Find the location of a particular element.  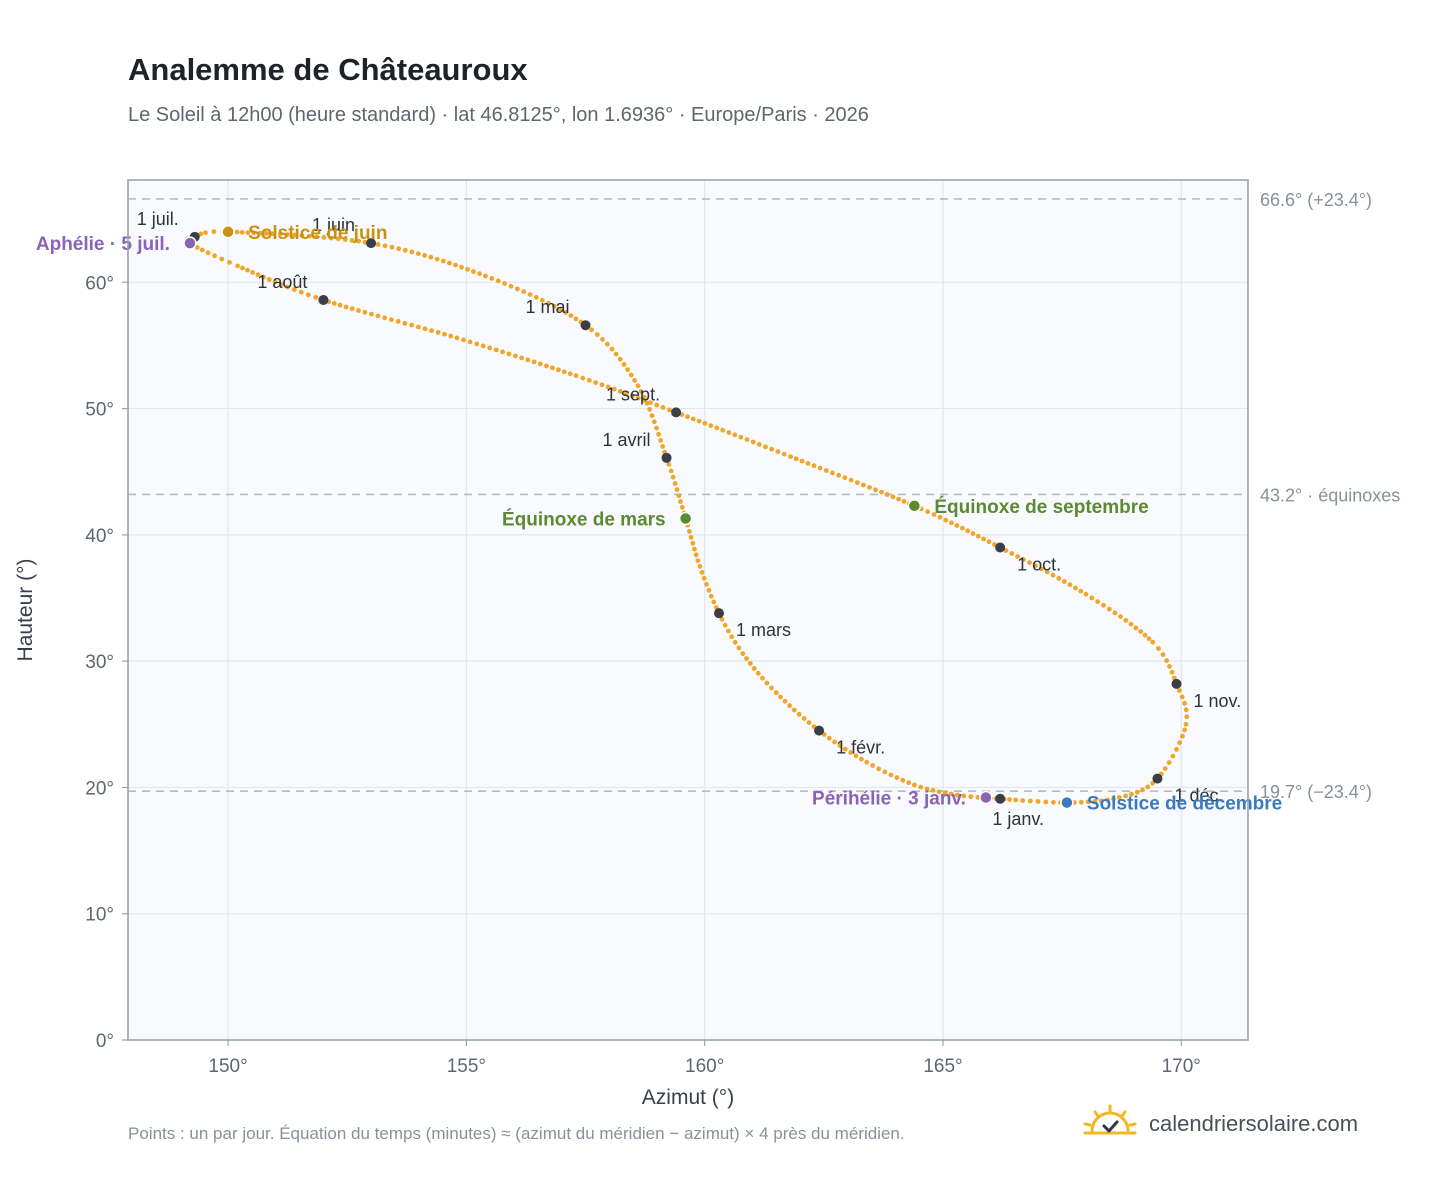

x-axis-title: Azimut (°) is located at coordinates (688, 1097).